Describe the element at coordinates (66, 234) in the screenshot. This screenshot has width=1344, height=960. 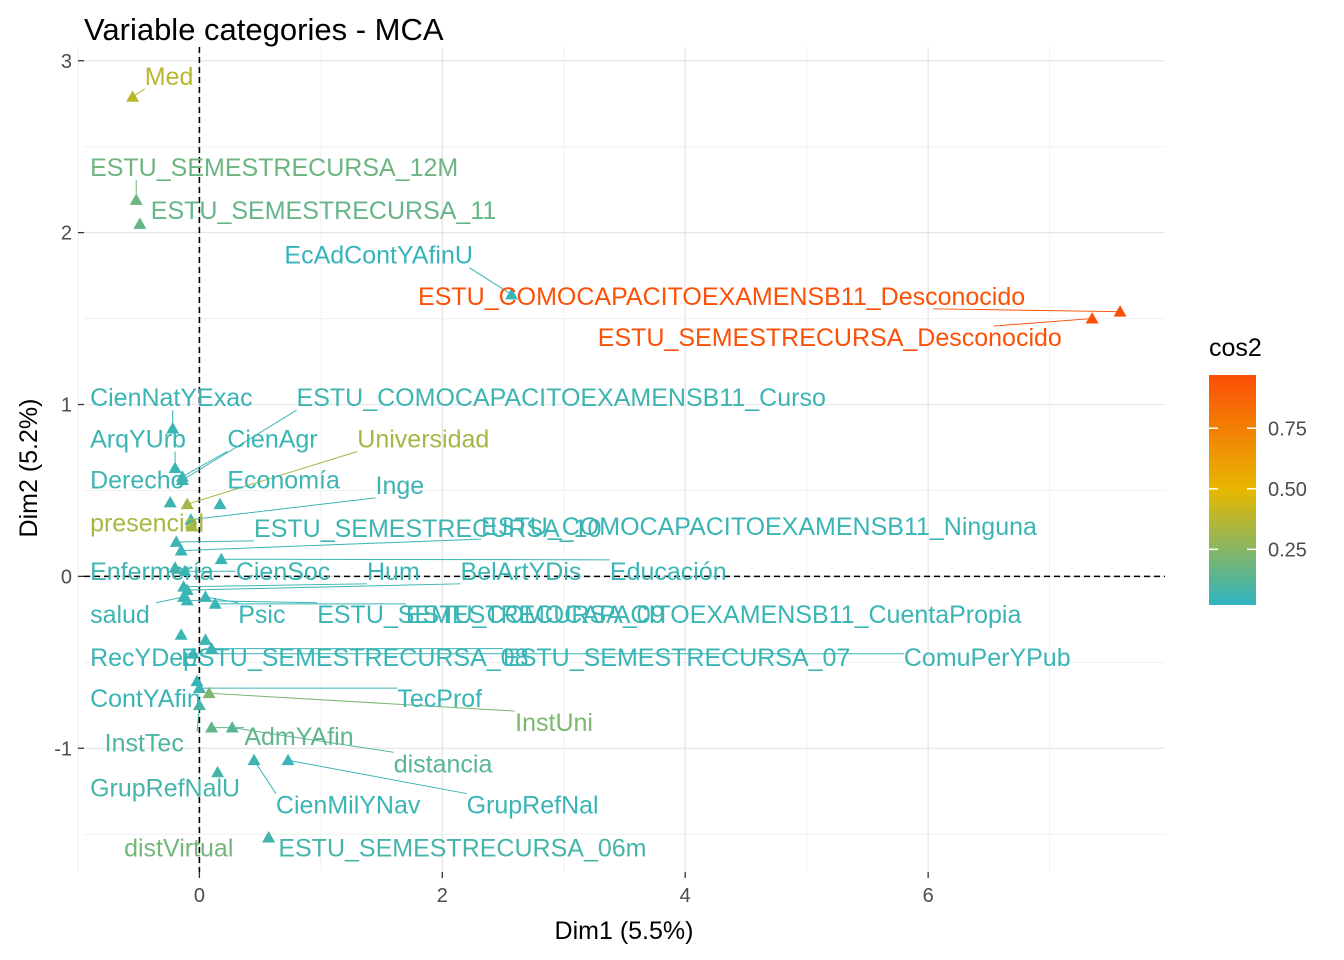
I see `y-tick-label-3: 2` at that location.